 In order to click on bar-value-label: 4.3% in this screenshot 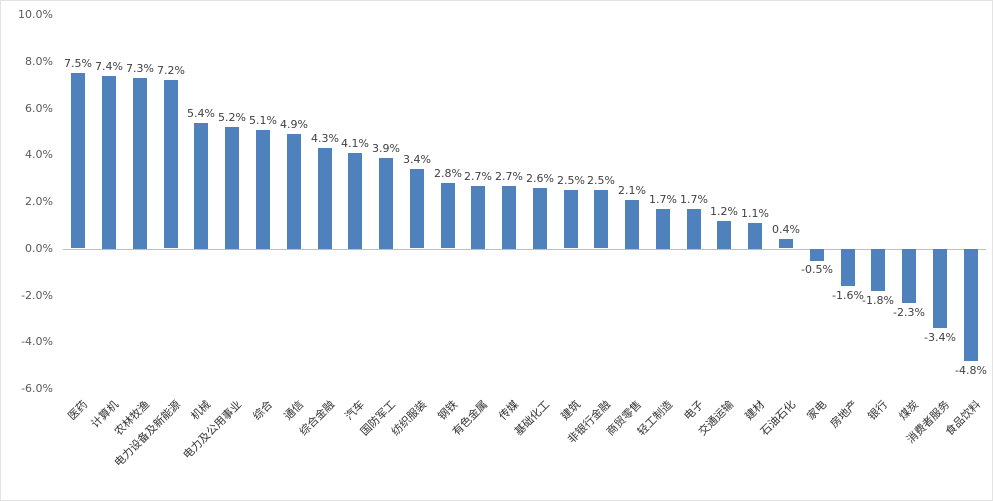, I will do `click(325, 138)`.